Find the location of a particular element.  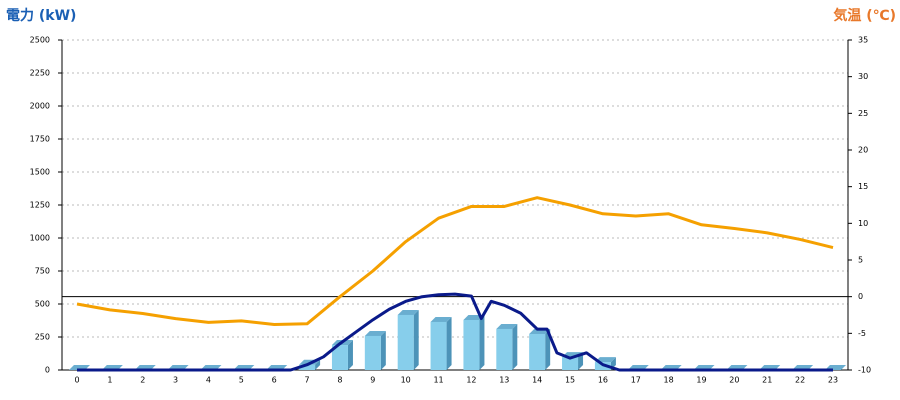

y-tick-label: 1500 is located at coordinates (40, 172).